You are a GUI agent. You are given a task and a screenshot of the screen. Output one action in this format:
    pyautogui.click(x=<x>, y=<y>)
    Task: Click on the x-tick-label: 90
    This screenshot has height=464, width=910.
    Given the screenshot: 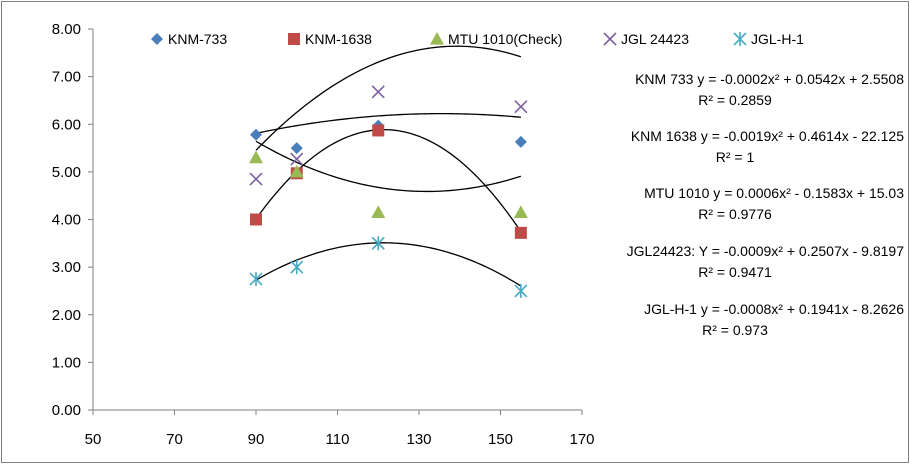 What is the action you would take?
    pyautogui.click(x=256, y=439)
    